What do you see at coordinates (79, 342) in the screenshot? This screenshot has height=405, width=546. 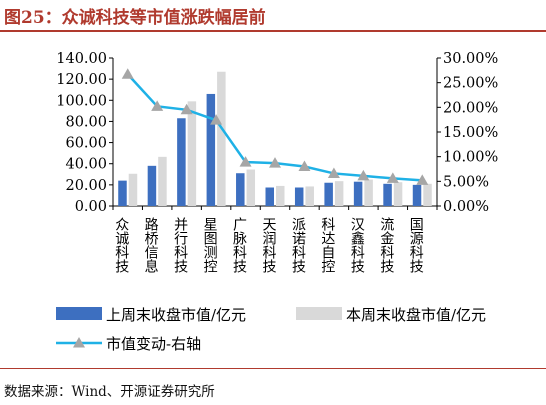 I see `legend-marker-line` at bounding box center [79, 342].